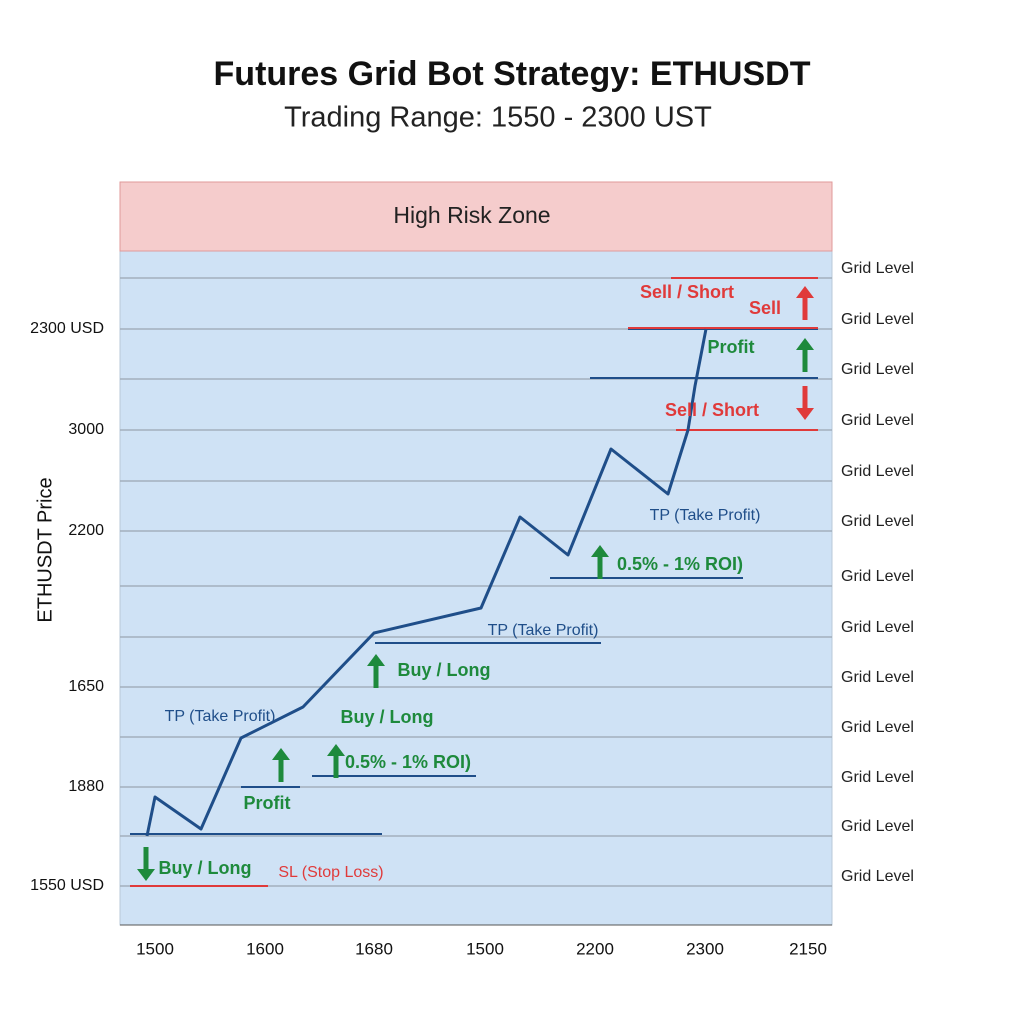 The height and width of the screenshot is (1029, 1024). I want to click on y-label: 1650, so click(86, 686).